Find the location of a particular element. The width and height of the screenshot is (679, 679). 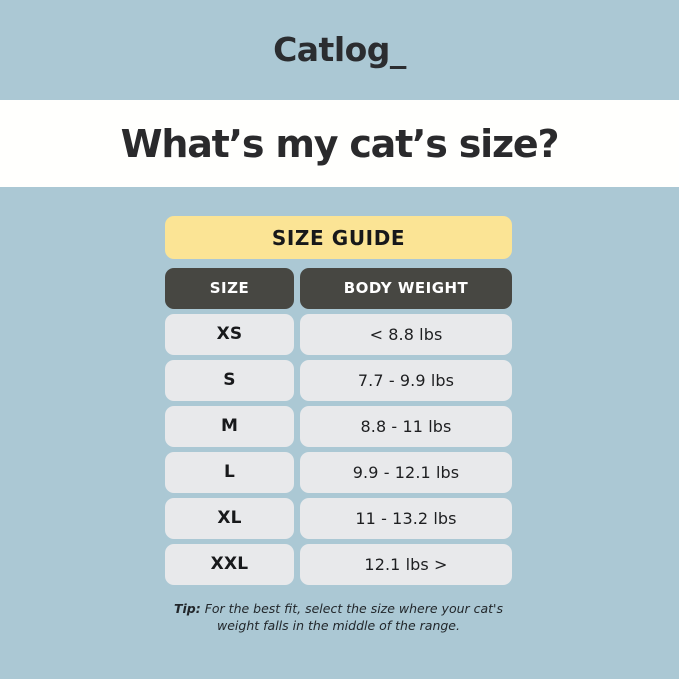

cell-body-weight: 9.9 - 12.1 lbs is located at coordinates (406, 472).